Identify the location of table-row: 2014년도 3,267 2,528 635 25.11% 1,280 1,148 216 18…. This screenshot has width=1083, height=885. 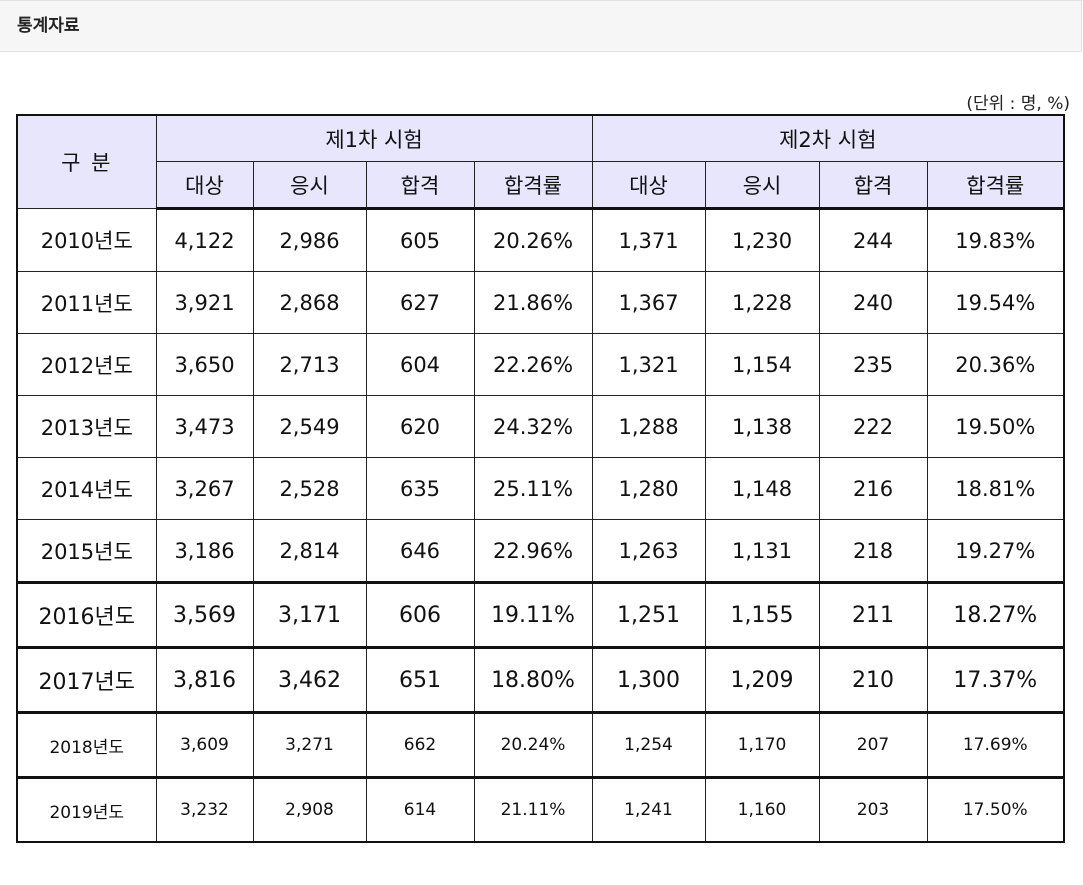
(540, 488).